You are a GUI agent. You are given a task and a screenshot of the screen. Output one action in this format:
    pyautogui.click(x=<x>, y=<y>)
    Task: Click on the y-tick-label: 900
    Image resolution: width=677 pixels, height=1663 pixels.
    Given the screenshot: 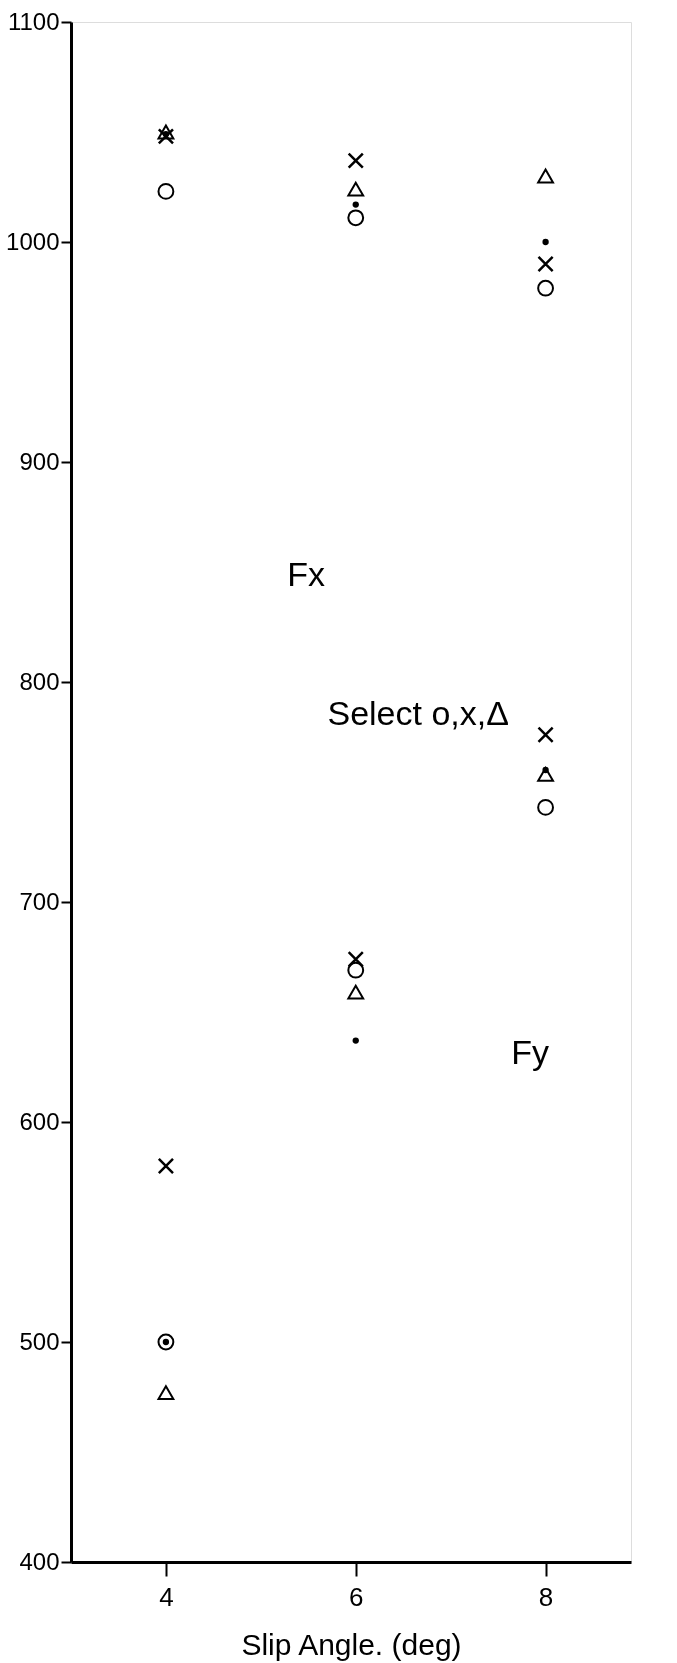 What is the action you would take?
    pyautogui.click(x=39, y=461)
    